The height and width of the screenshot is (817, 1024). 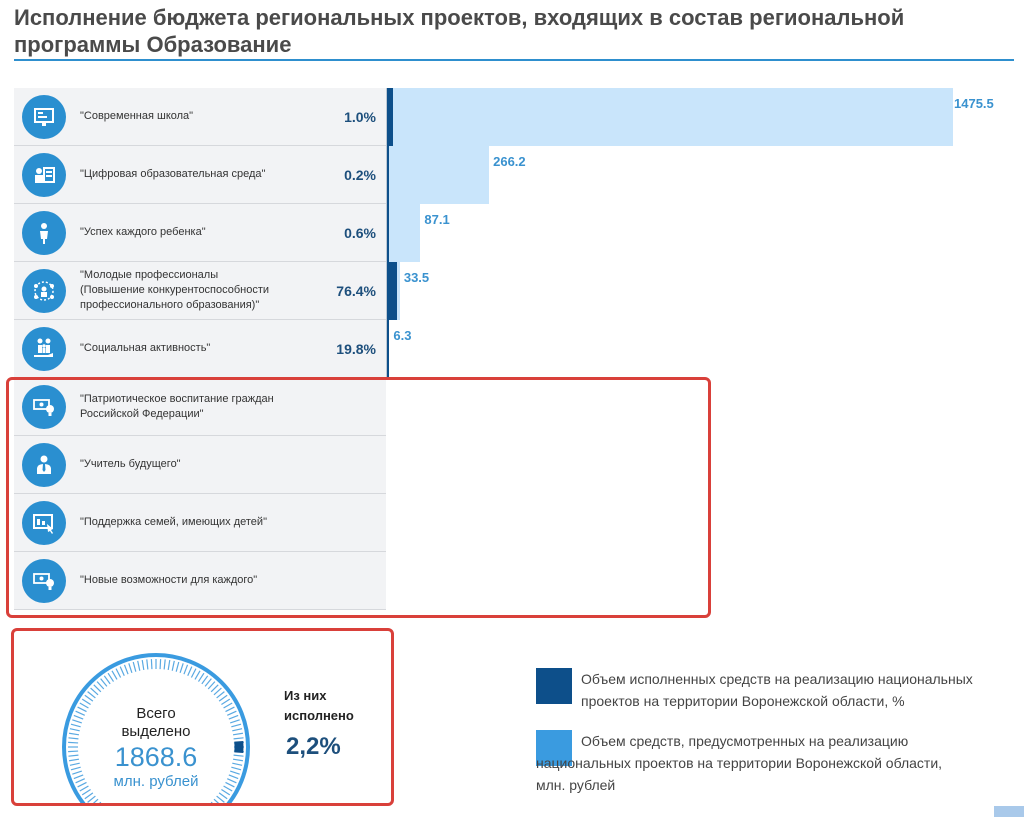 I want to click on bar-value-label: 87.1, so click(x=437, y=219).